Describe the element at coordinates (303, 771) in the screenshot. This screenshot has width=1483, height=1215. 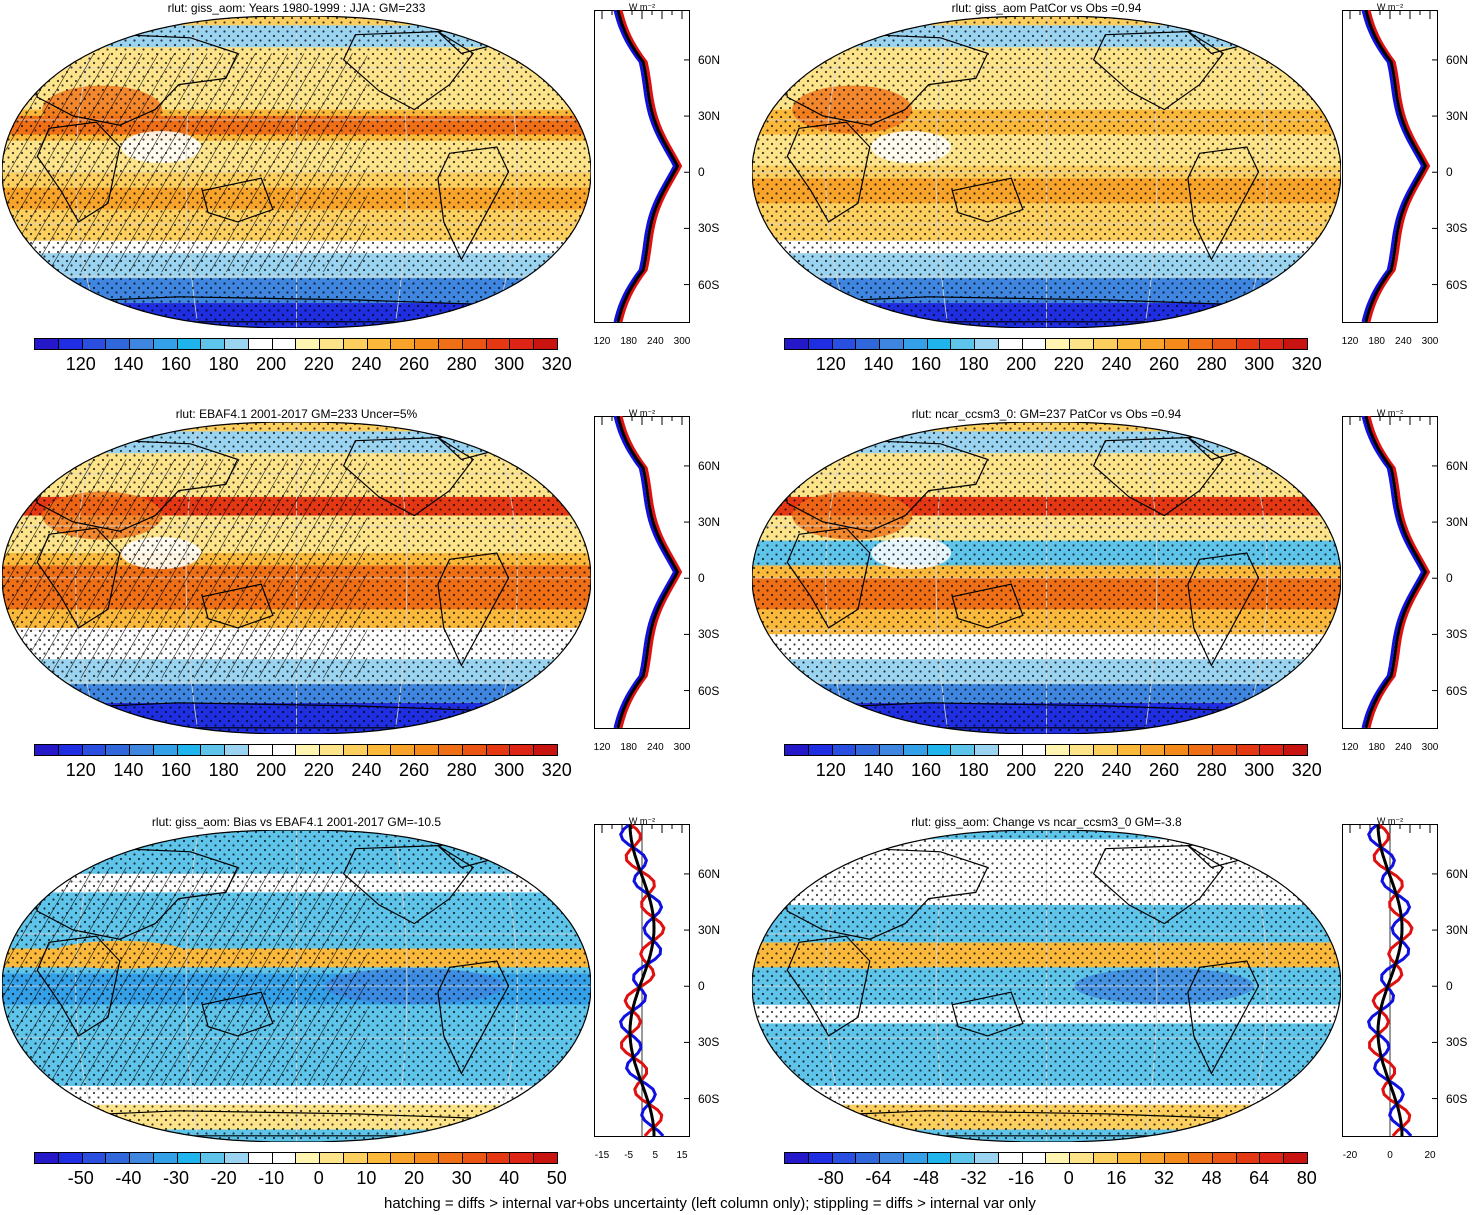
I see `colorbar-labels: 120 140 160 180 200 220 240 260 280 300 320` at that location.